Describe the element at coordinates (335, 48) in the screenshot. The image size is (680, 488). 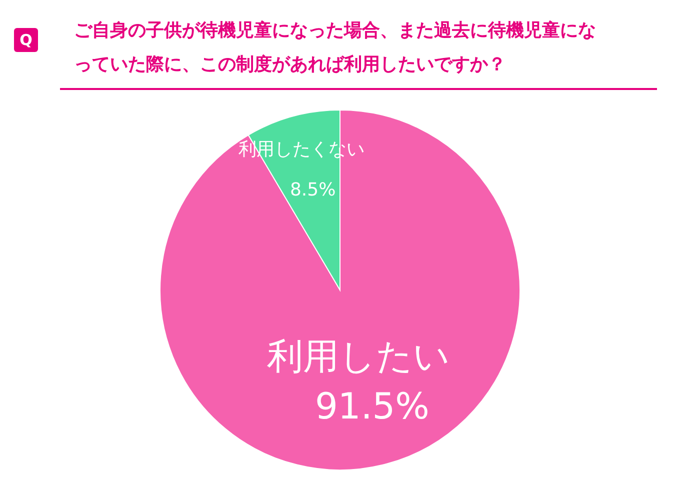
I see `chart-title: ご自身の子供が待機児童になった場合、また過去に待機児童になっていた際に、この制度があれば利用したいですか？` at that location.